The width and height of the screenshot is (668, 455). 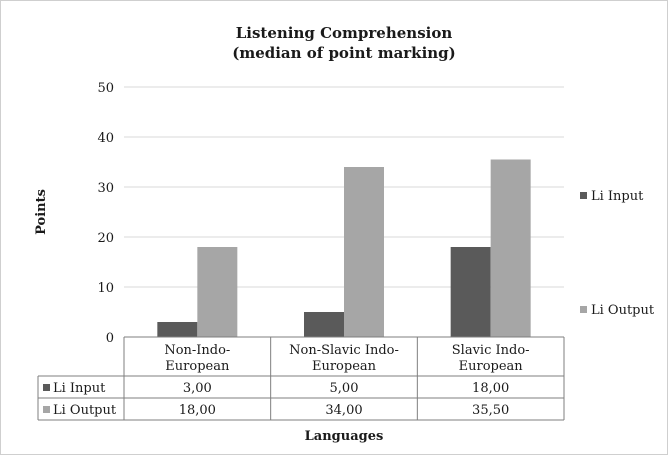 What do you see at coordinates (490, 410) in the screenshot?
I see `data-value-label: 35,50` at bounding box center [490, 410].